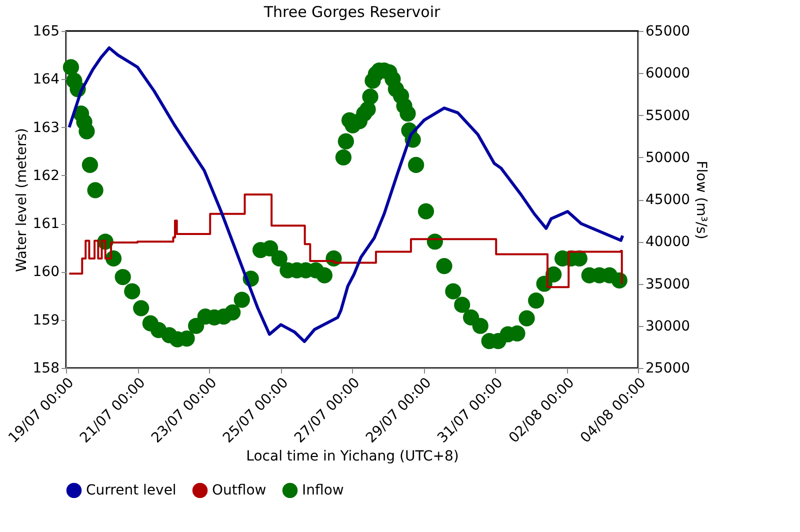 The height and width of the screenshot is (532, 800). Describe the element at coordinates (668, 32) in the screenshot. I see `y2-tick-label: 65000` at that location.